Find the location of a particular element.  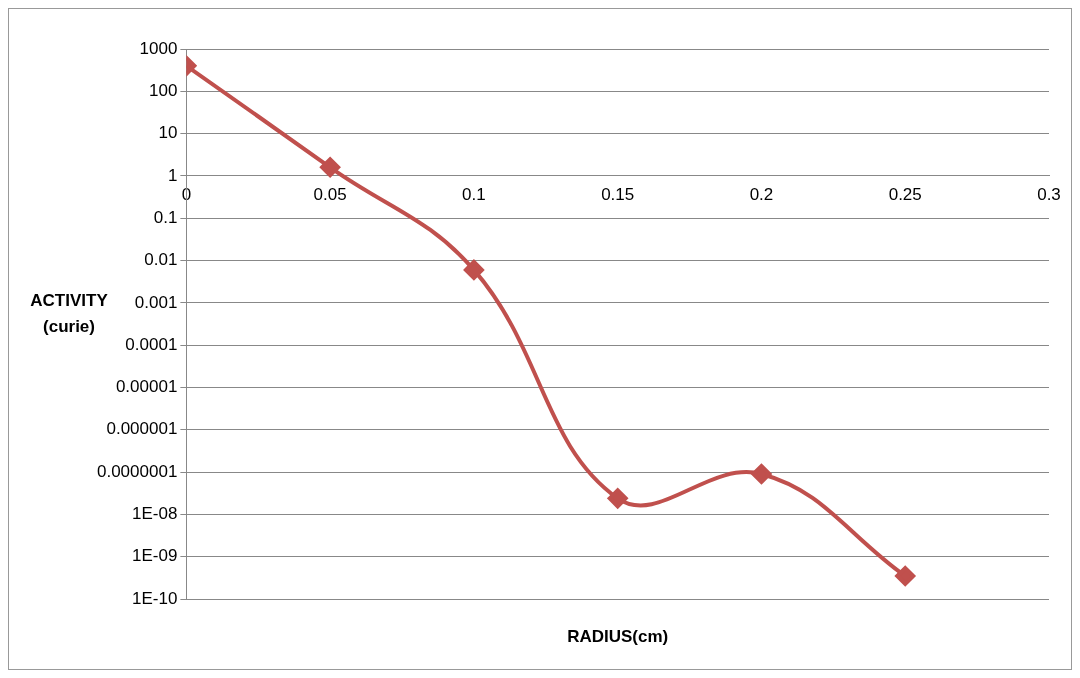

y-tick-label: 1E-09 is located at coordinates (154, 556).